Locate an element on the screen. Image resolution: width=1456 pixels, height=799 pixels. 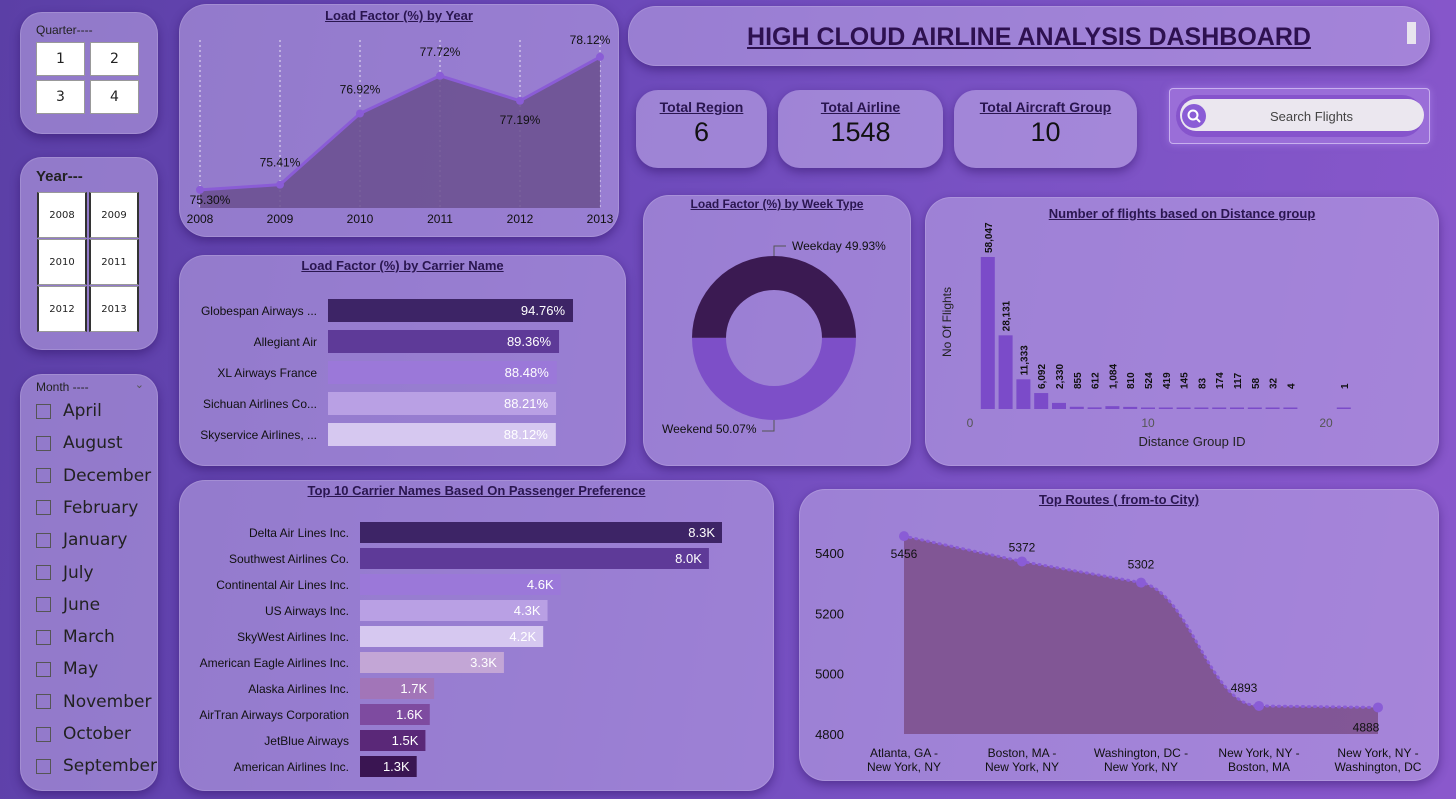
y-tick-label: 4800 is located at coordinates (829, 734).